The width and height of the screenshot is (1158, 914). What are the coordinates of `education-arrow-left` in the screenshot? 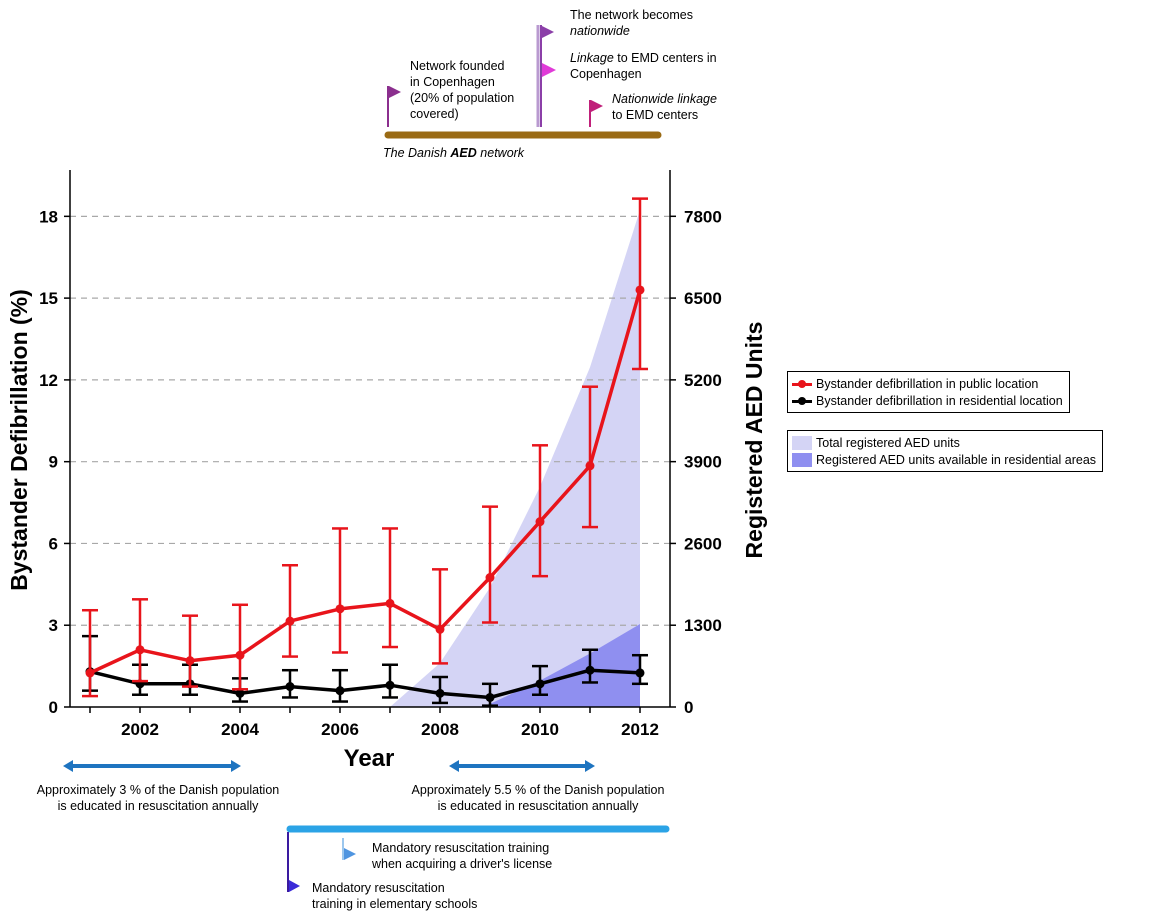 It's located at (152, 766).